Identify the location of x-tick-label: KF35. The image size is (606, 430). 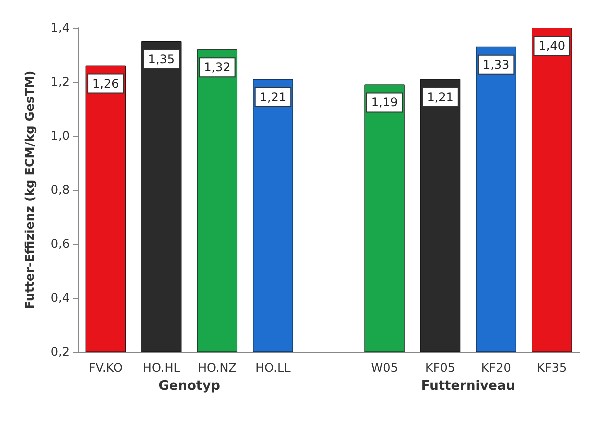
(552, 368).